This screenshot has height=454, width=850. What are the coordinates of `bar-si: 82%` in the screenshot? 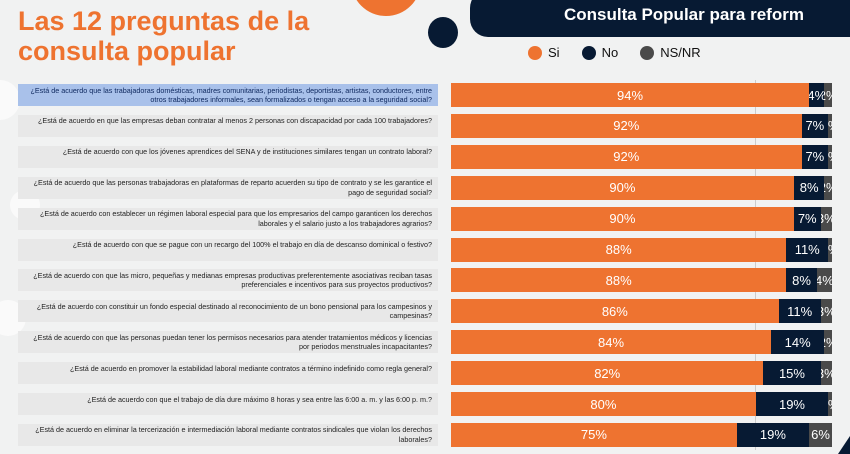 It's located at (607, 373).